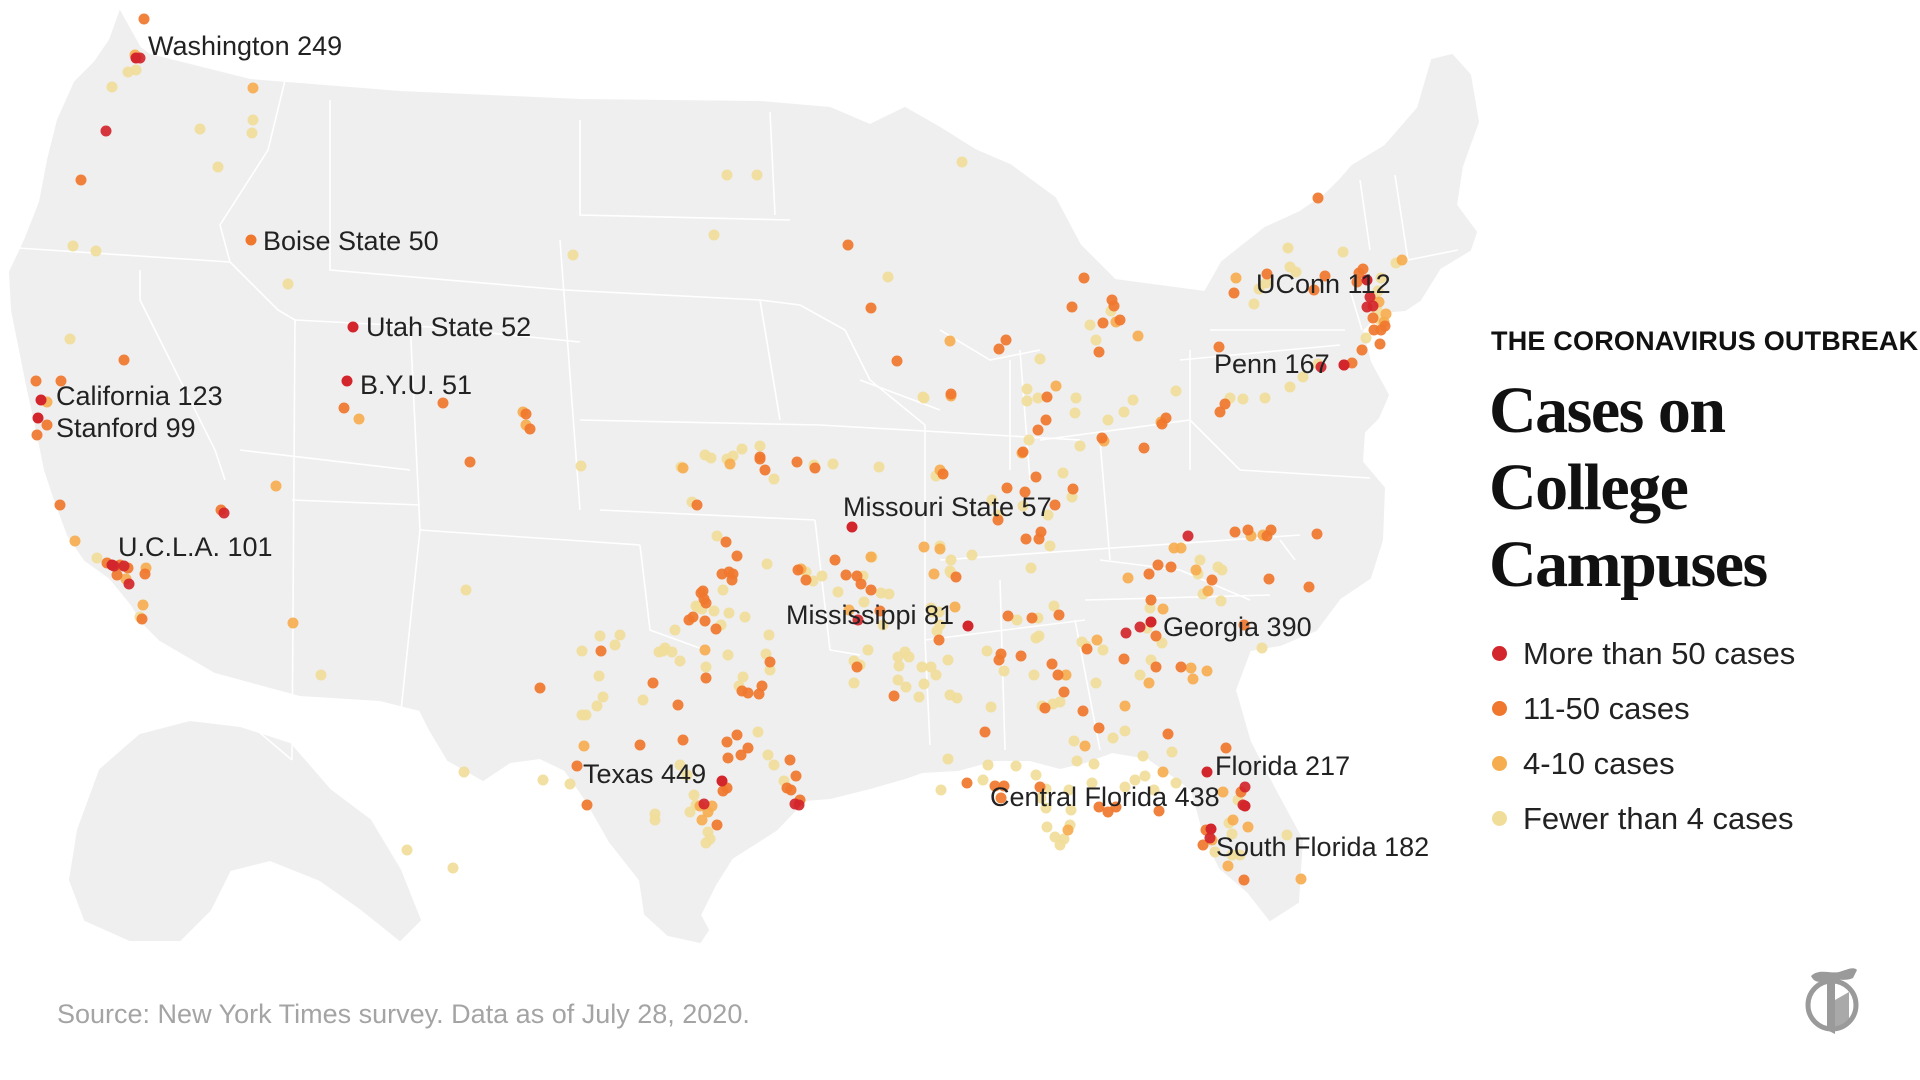  What do you see at coordinates (1105, 797) in the screenshot?
I see `school-label: Central Florida 438` at bounding box center [1105, 797].